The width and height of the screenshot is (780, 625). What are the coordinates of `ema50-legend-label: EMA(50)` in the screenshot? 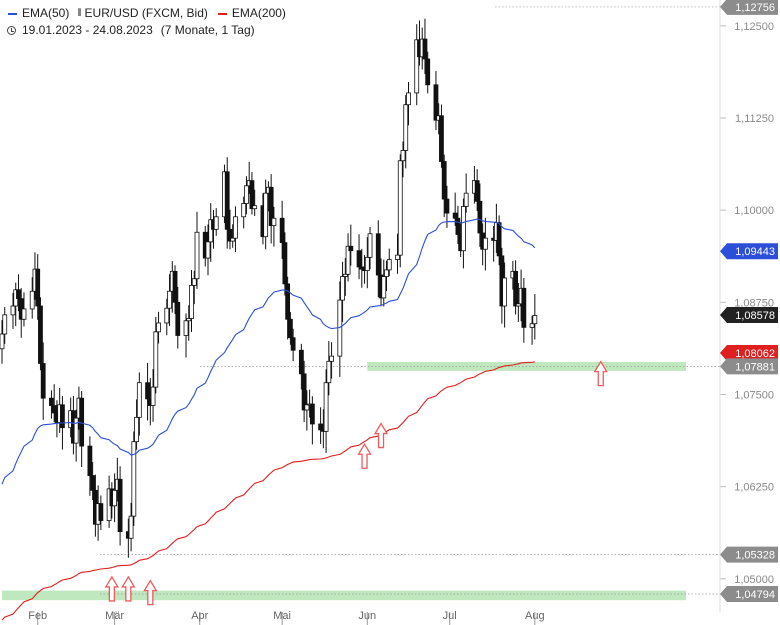 It's located at (46, 13).